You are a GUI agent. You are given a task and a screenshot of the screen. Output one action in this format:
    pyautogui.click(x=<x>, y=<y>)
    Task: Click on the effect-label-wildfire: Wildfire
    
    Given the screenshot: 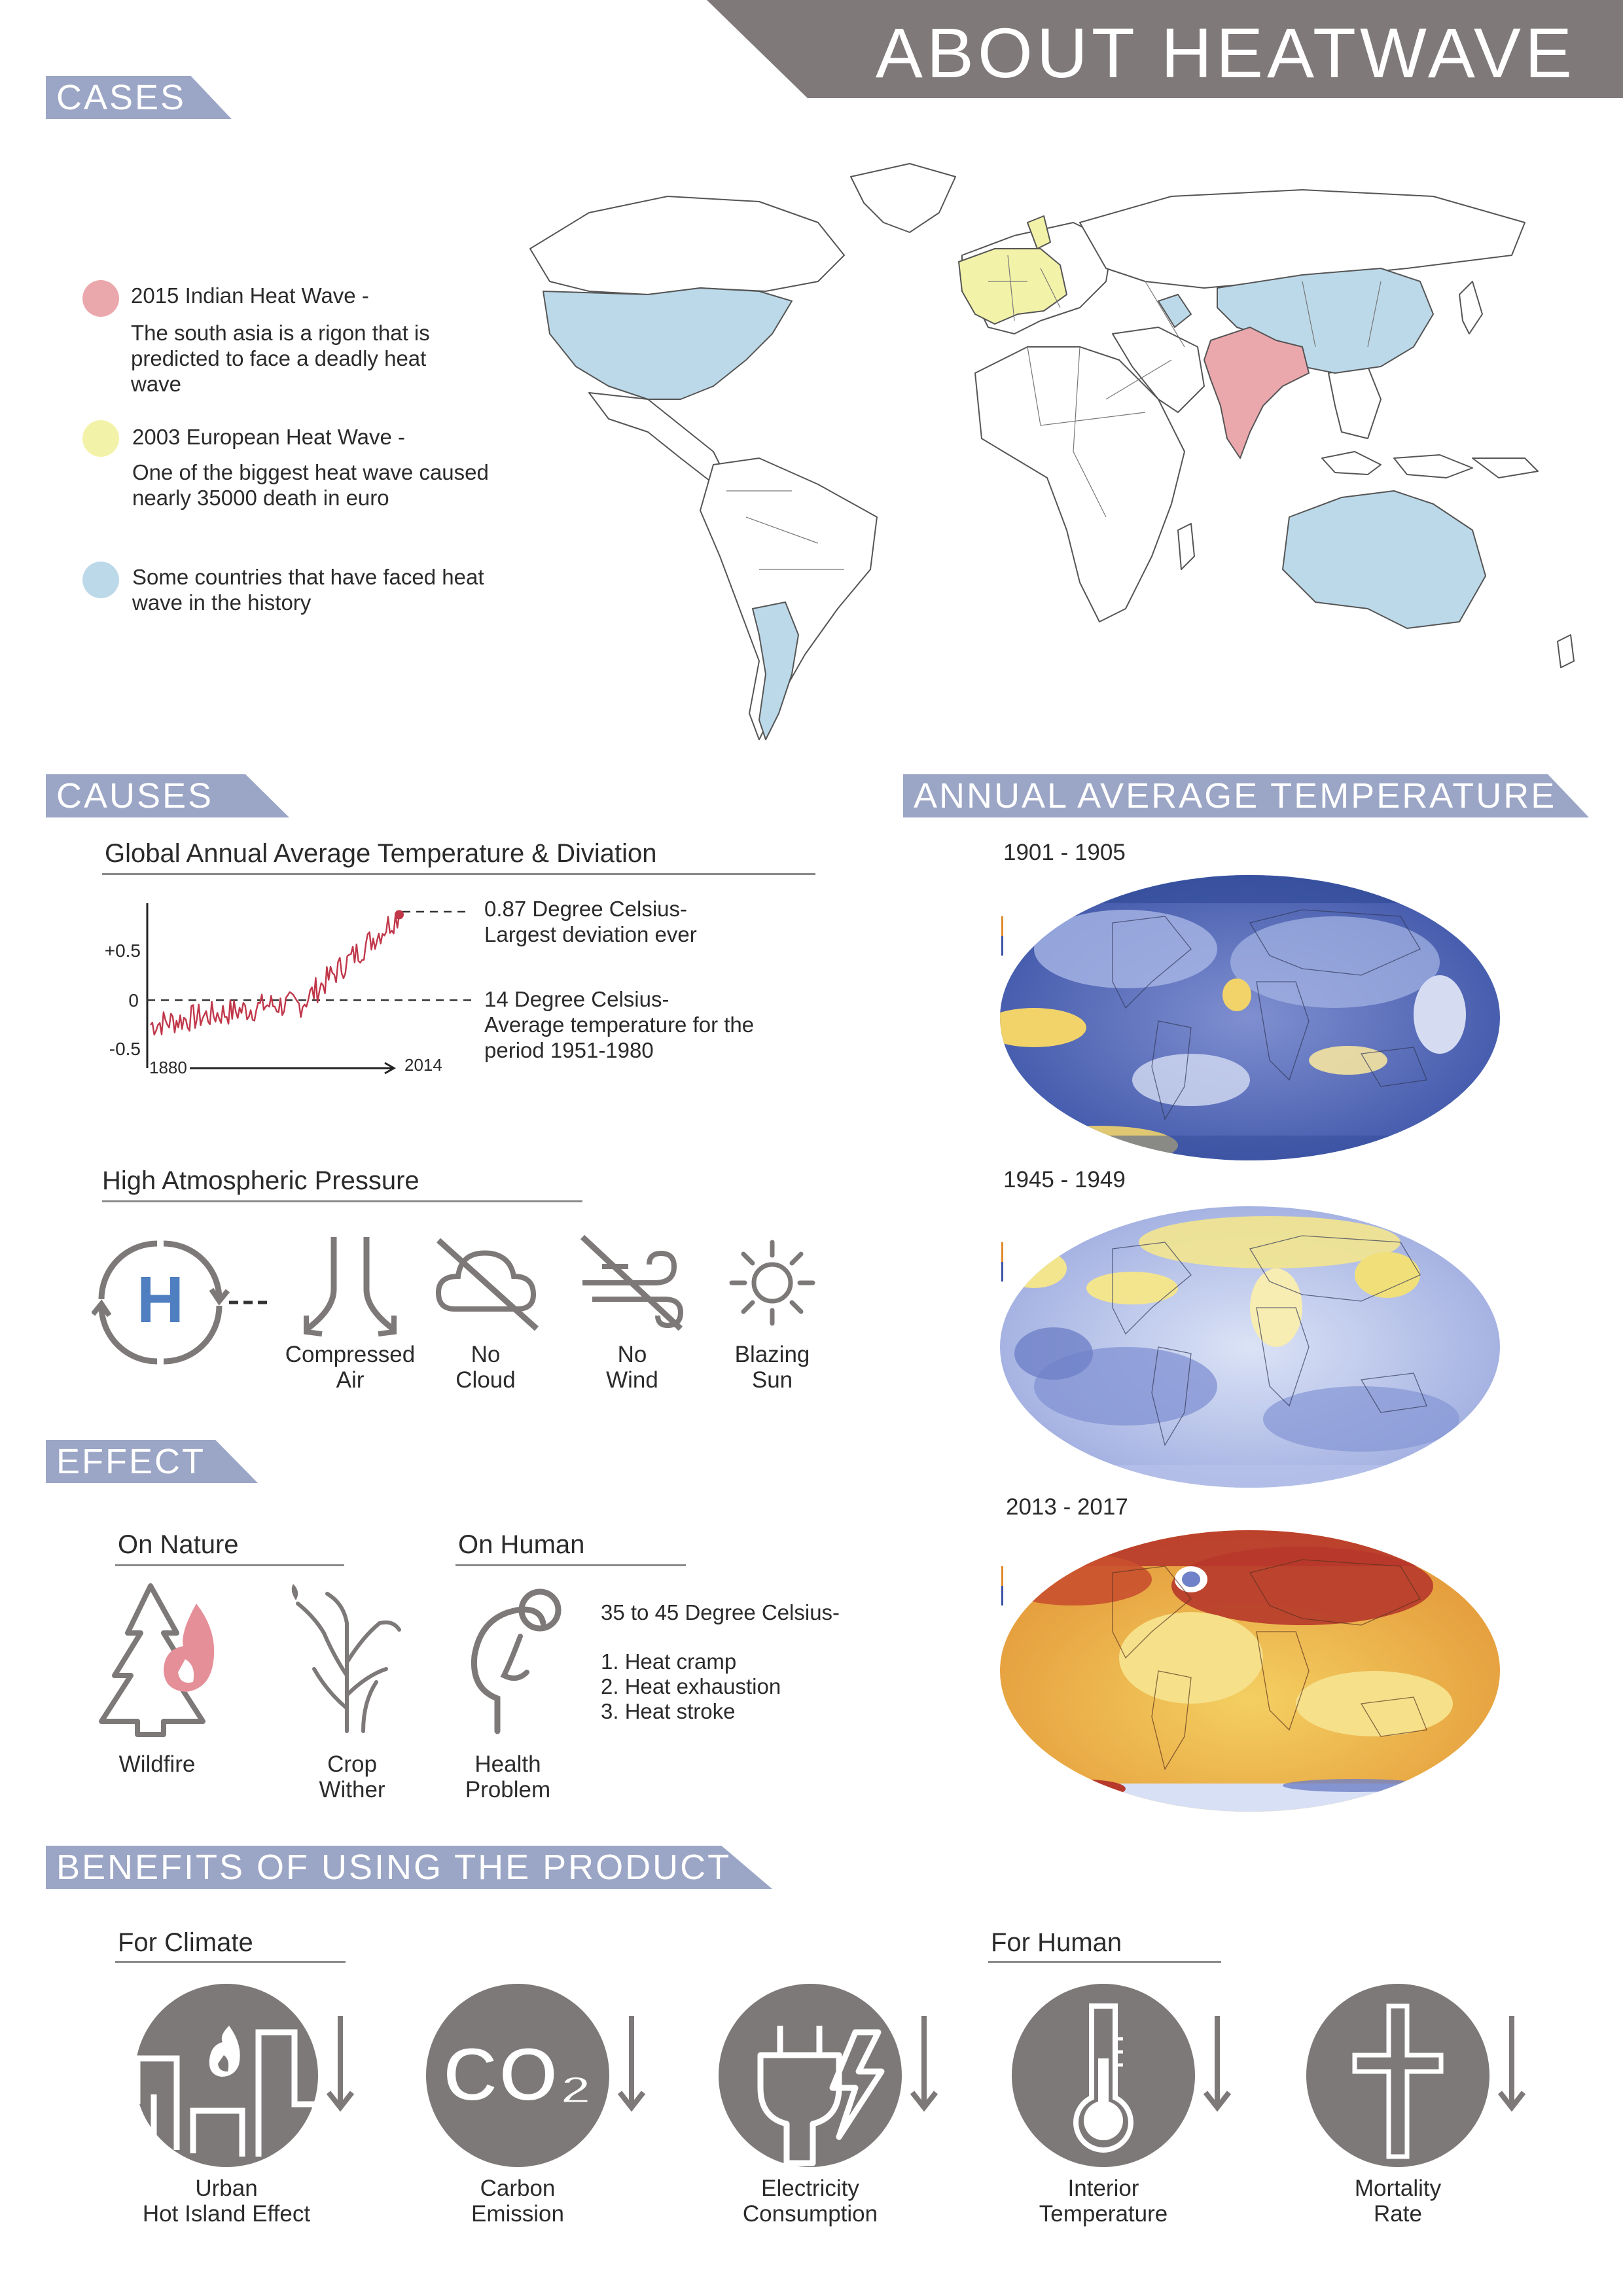 What is the action you would take?
    pyautogui.click(x=157, y=1764)
    